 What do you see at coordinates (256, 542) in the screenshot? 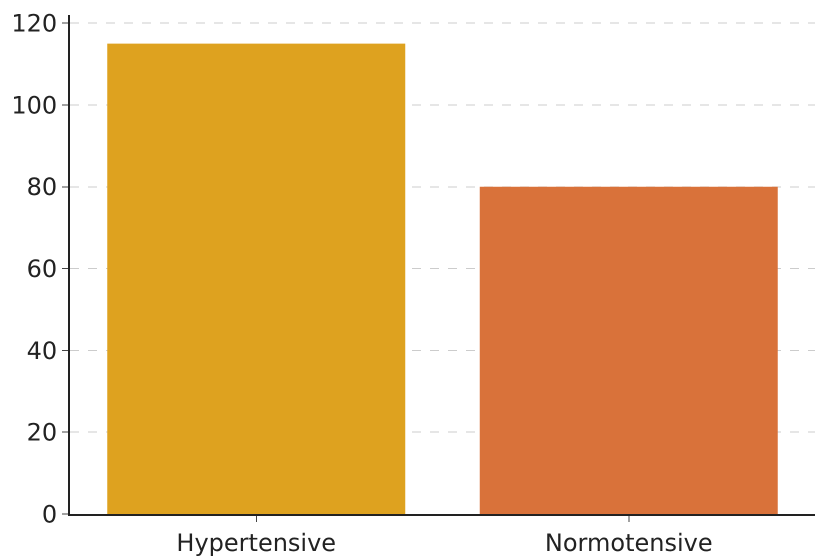
I see `x-tick-label: Hypertensive` at bounding box center [256, 542].